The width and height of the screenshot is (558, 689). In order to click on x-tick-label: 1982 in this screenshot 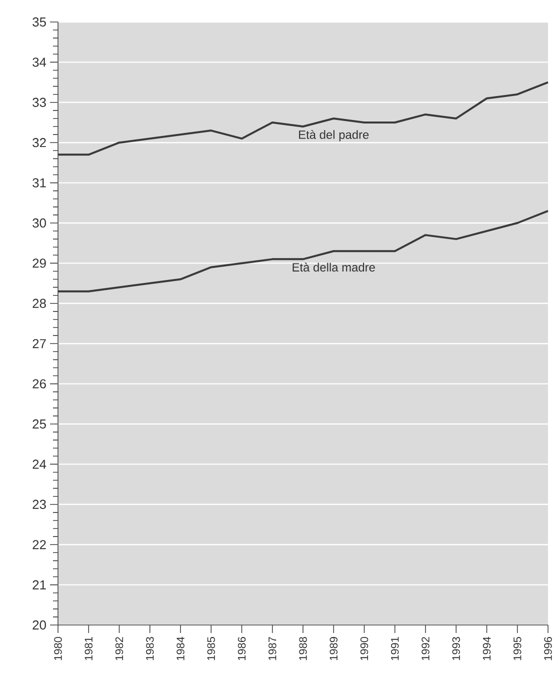, I will do `click(119, 648)`.